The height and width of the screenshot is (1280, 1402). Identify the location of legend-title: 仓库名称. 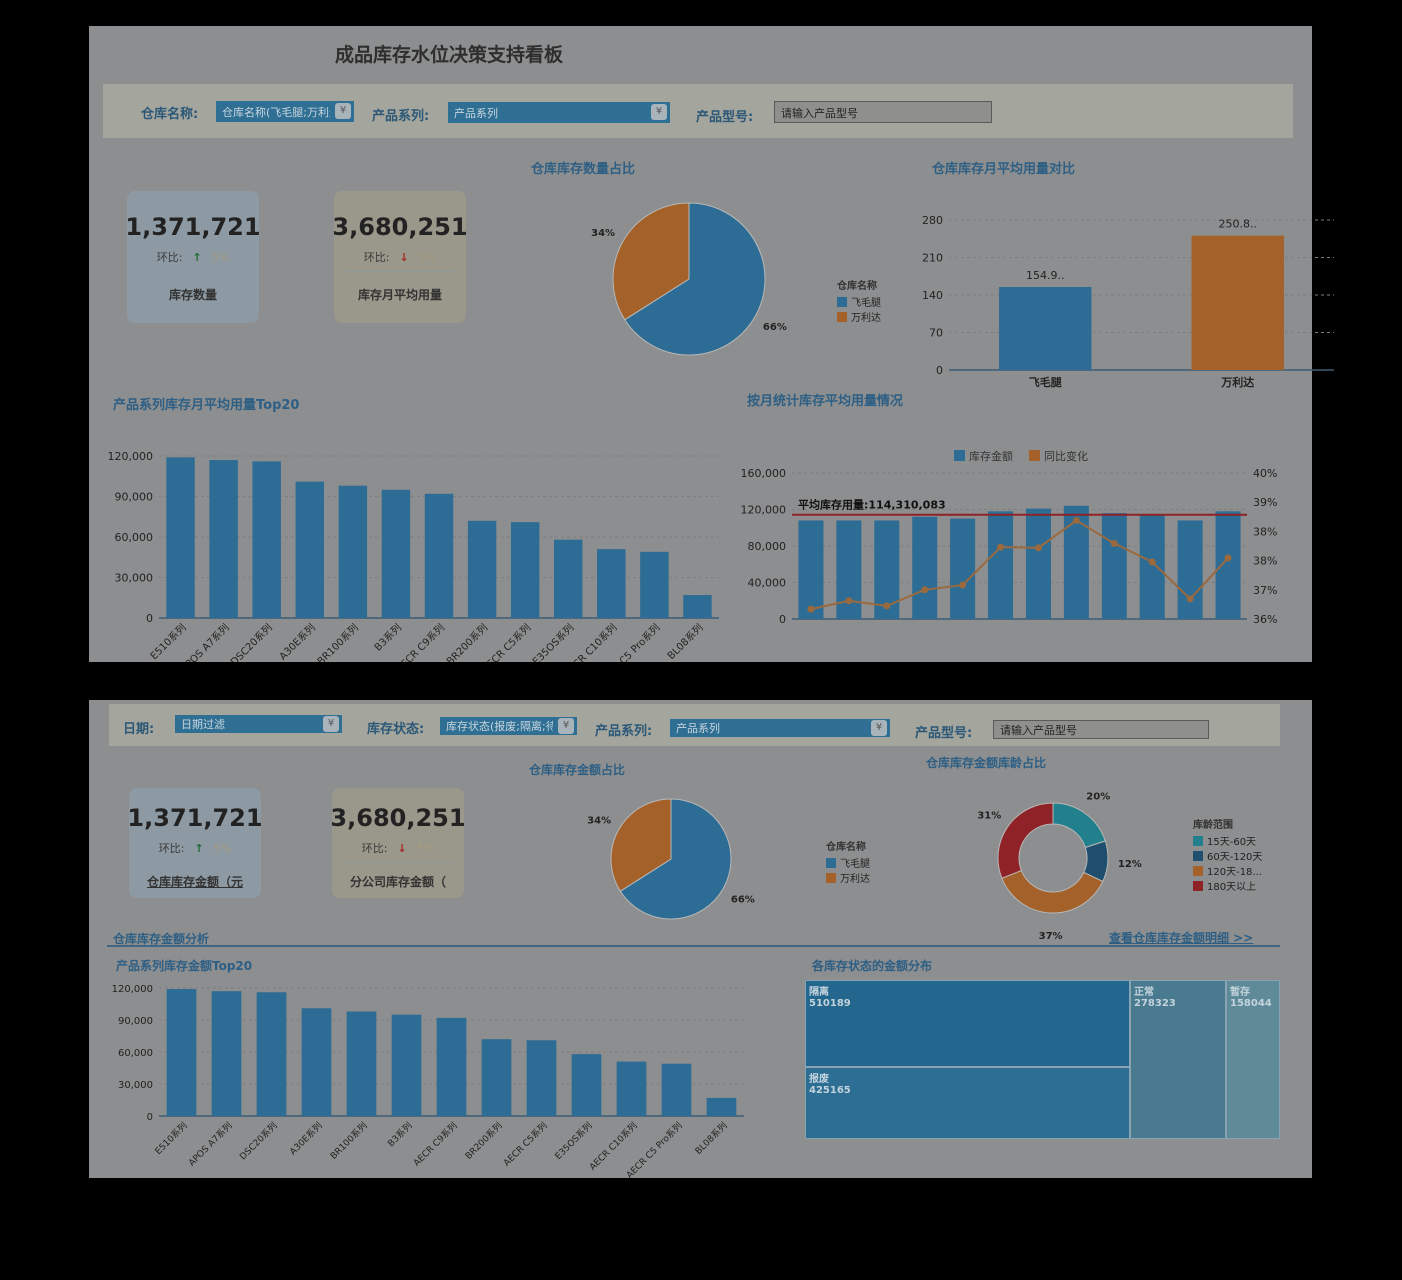
(856, 285).